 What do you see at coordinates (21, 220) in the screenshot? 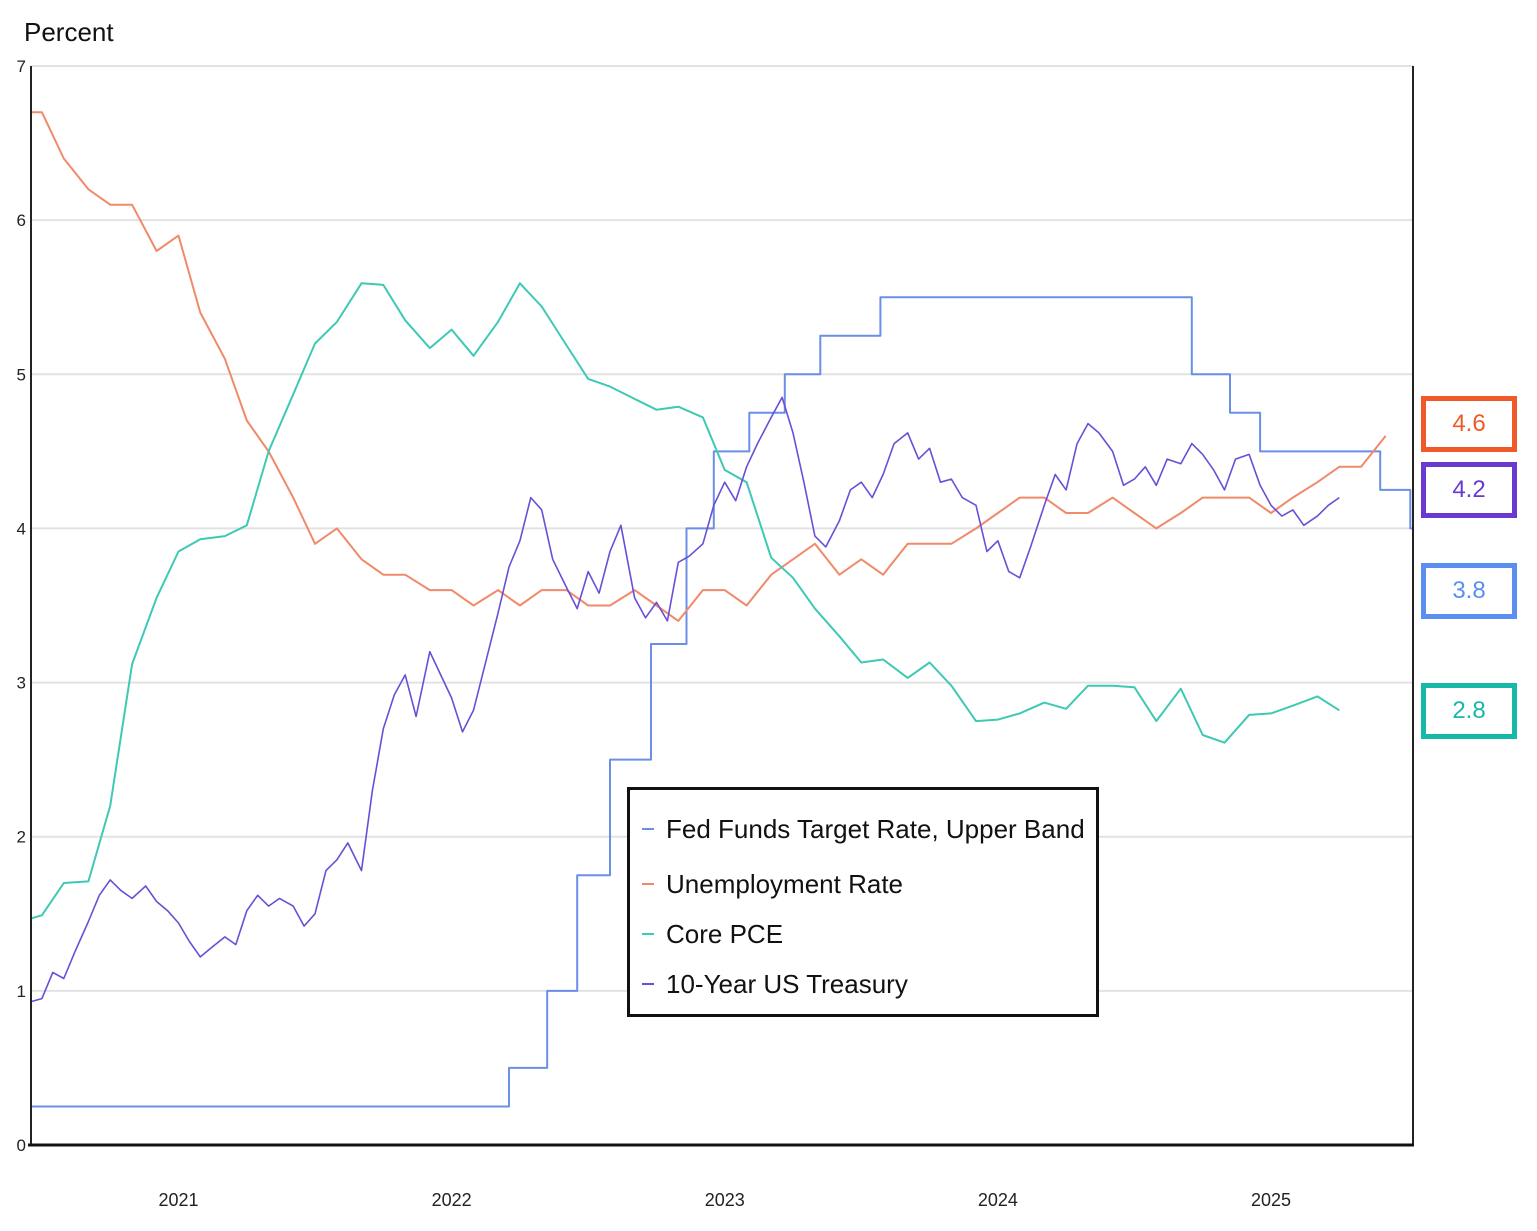
I see `y-tick-6: 6` at bounding box center [21, 220].